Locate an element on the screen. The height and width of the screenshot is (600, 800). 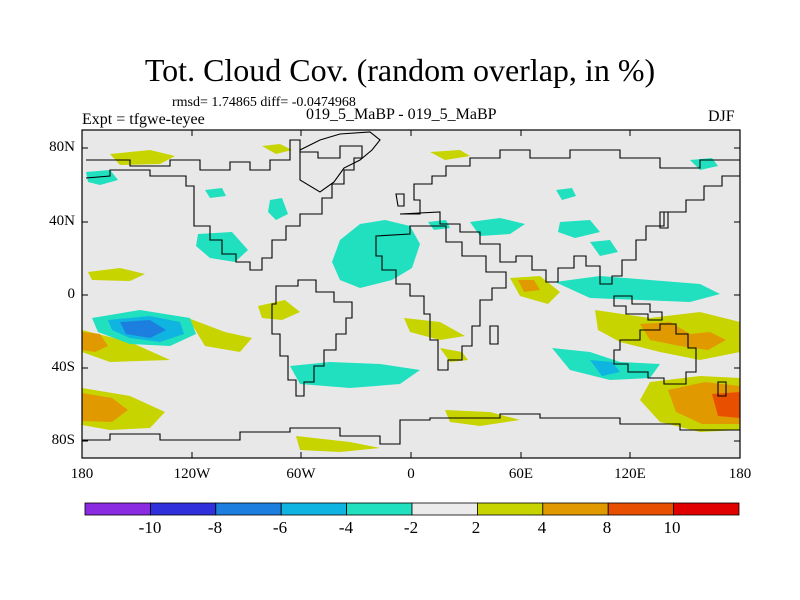
lon-label: 0 is located at coordinates (411, 474).